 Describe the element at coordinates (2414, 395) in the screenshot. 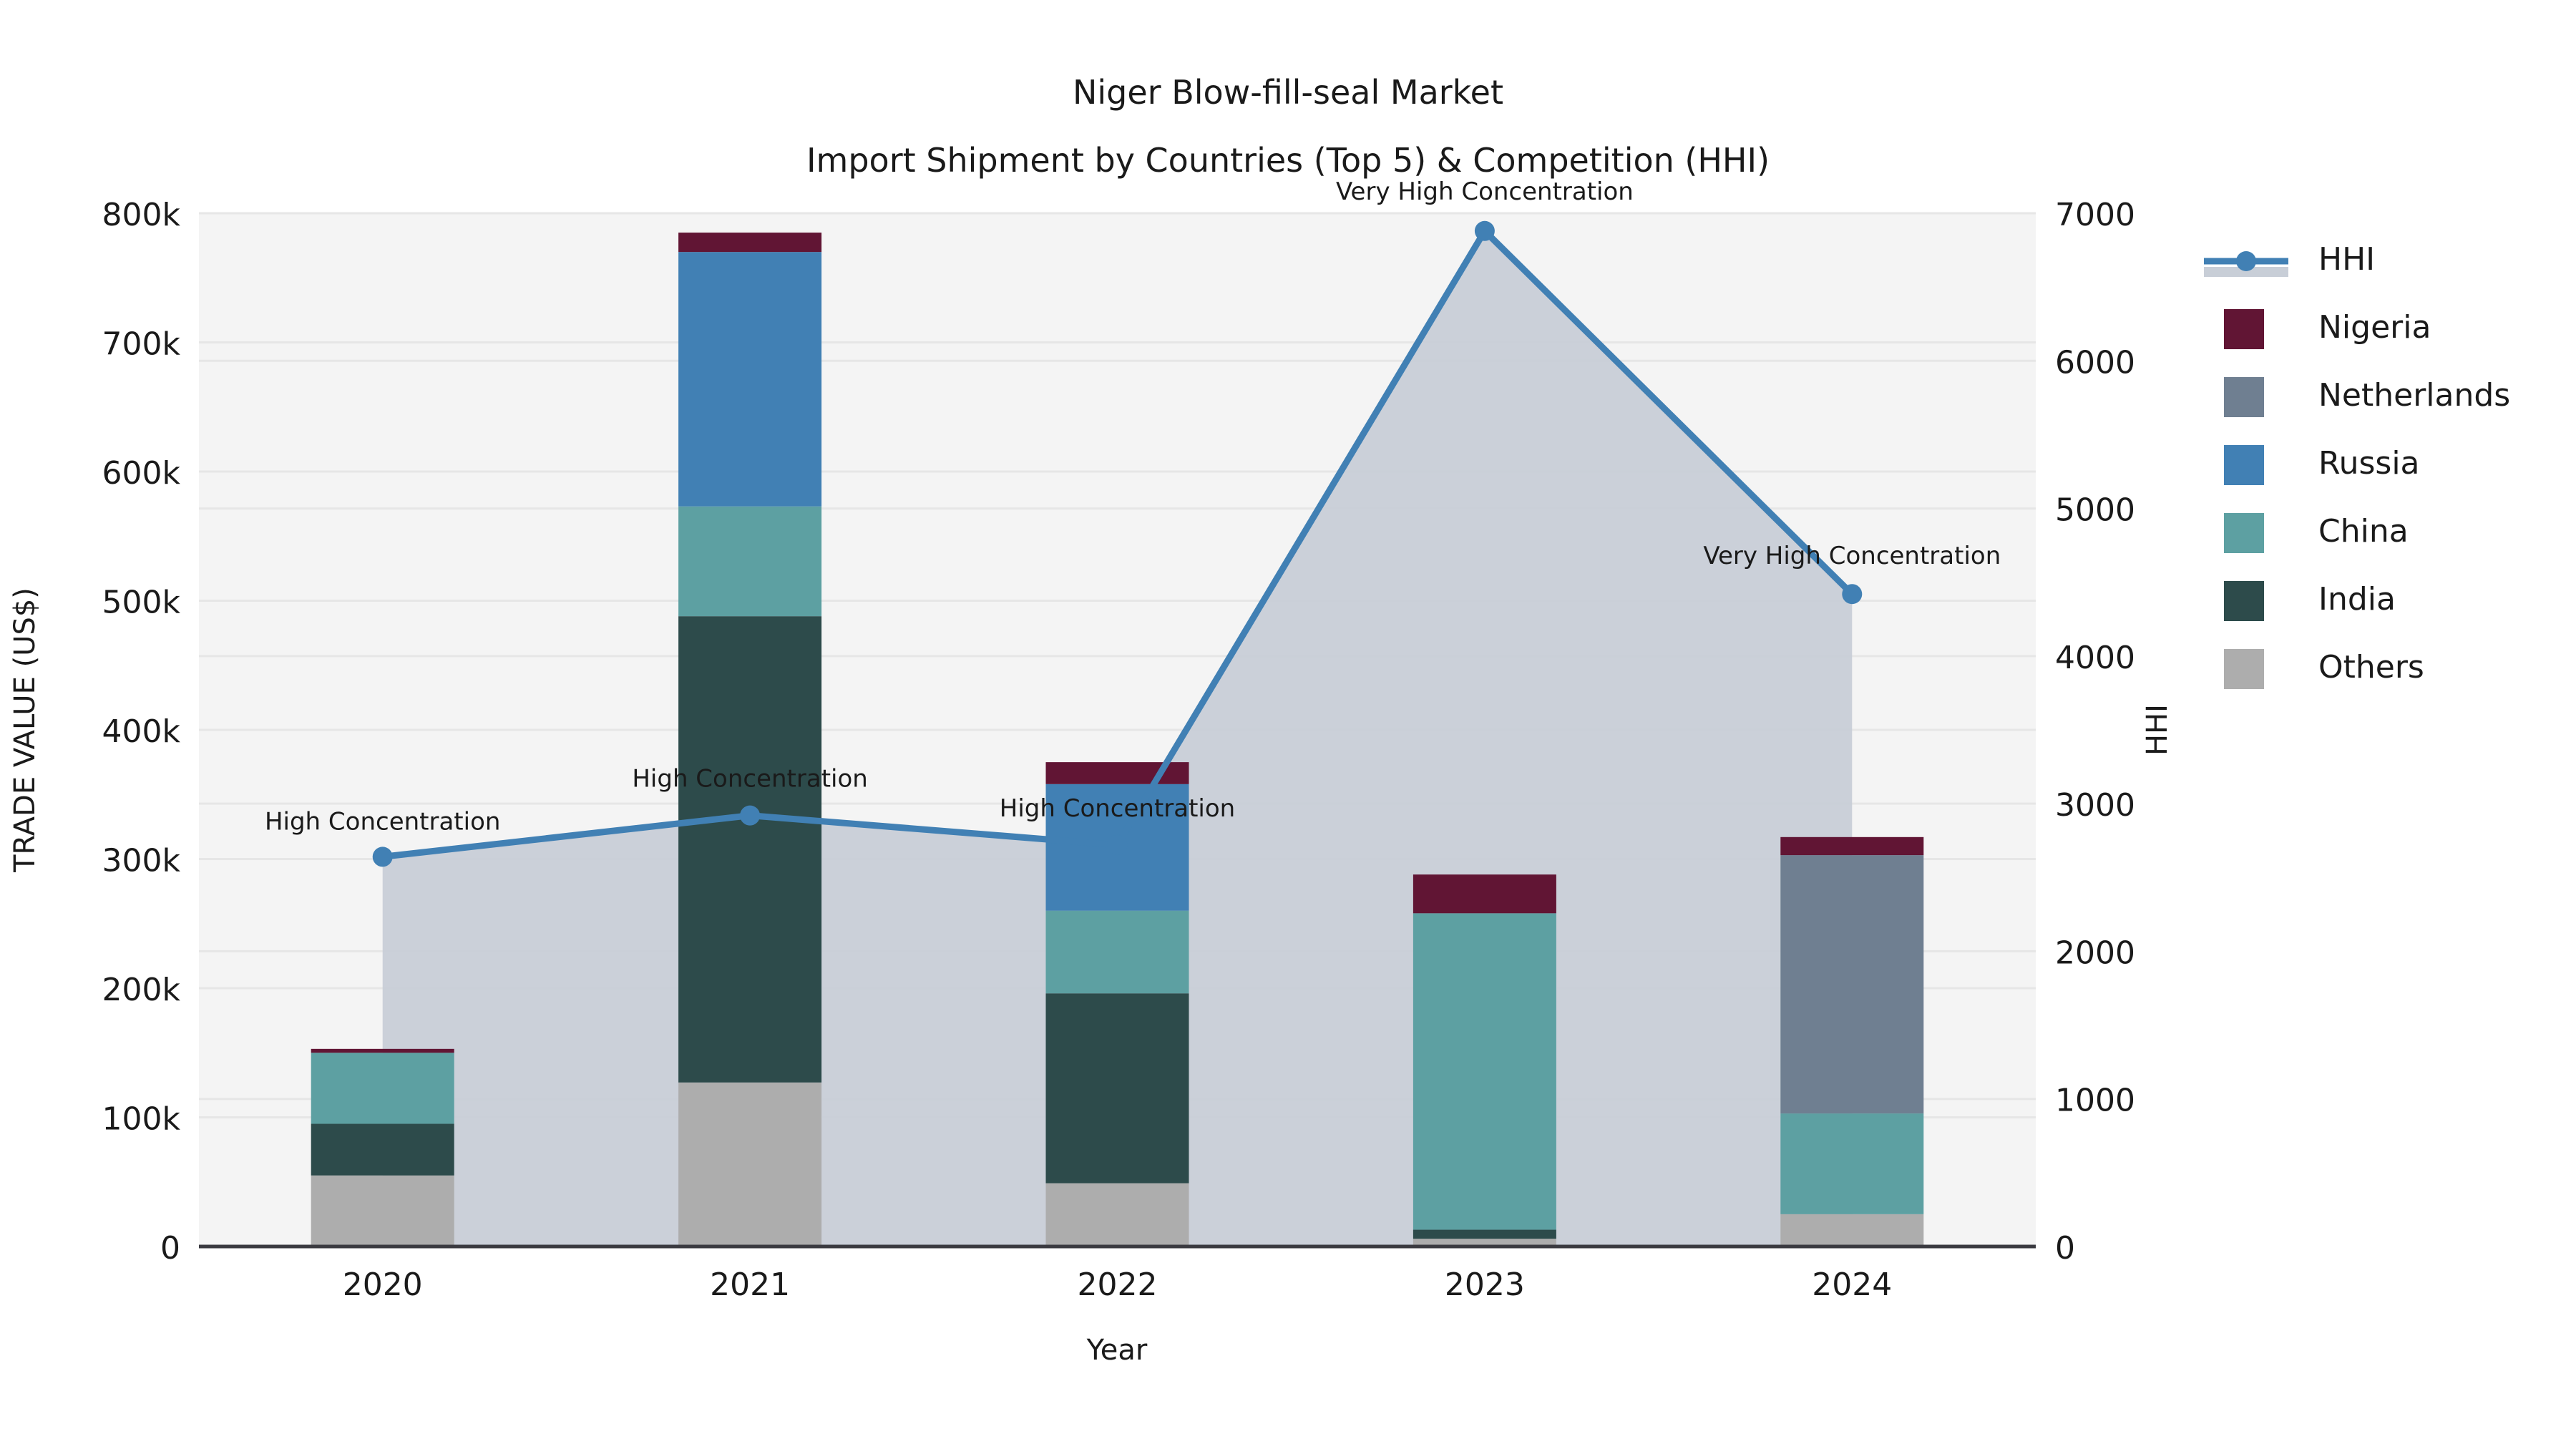

I see `legend-item-label: Netherlands` at that location.